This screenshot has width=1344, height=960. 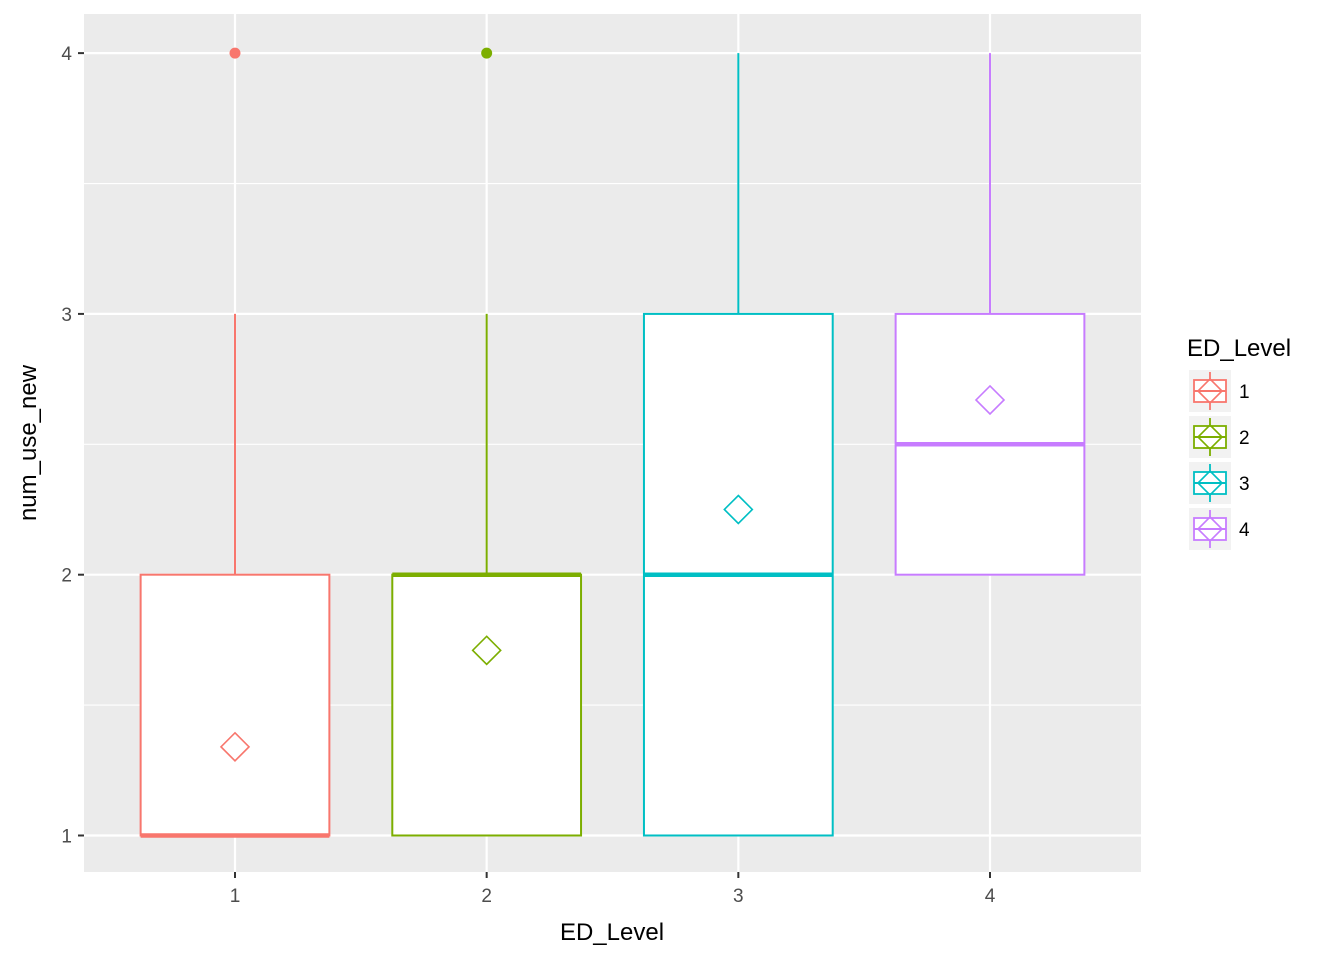 I want to click on x-tick-label: 4, so click(x=990, y=896).